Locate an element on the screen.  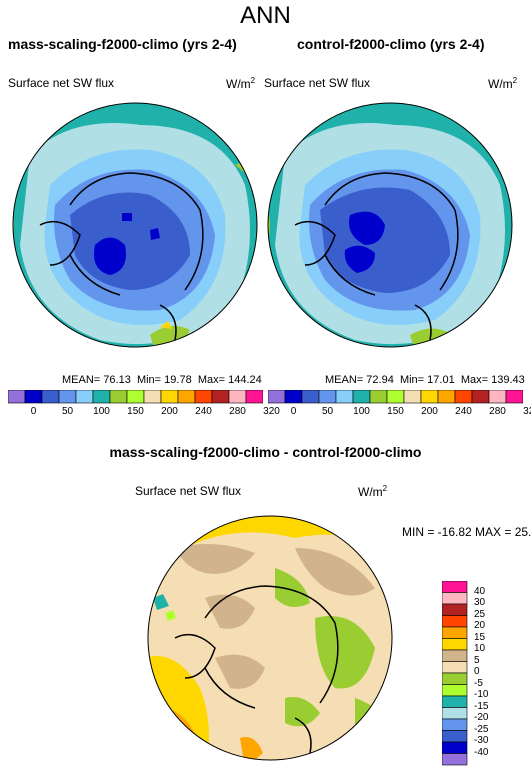
panel-1-title: mass-scaling-f2000-climo (yrs 2-4) is located at coordinates (122, 44).